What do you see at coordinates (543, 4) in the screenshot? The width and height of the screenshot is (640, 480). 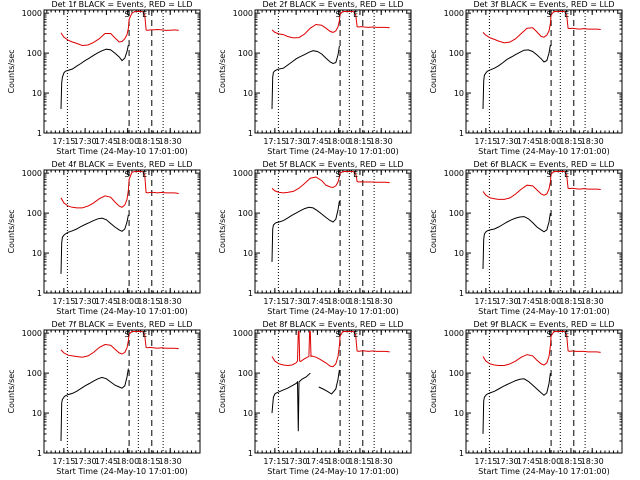 I see `chart-title: Det 3f BLACK = Events, RED = LLD` at bounding box center [543, 4].